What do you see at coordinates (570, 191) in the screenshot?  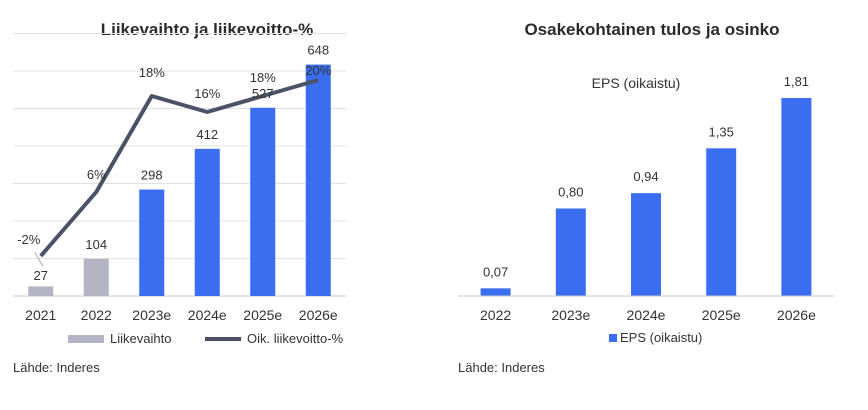 I see `eps-bar-label: 0,80` at bounding box center [570, 191].